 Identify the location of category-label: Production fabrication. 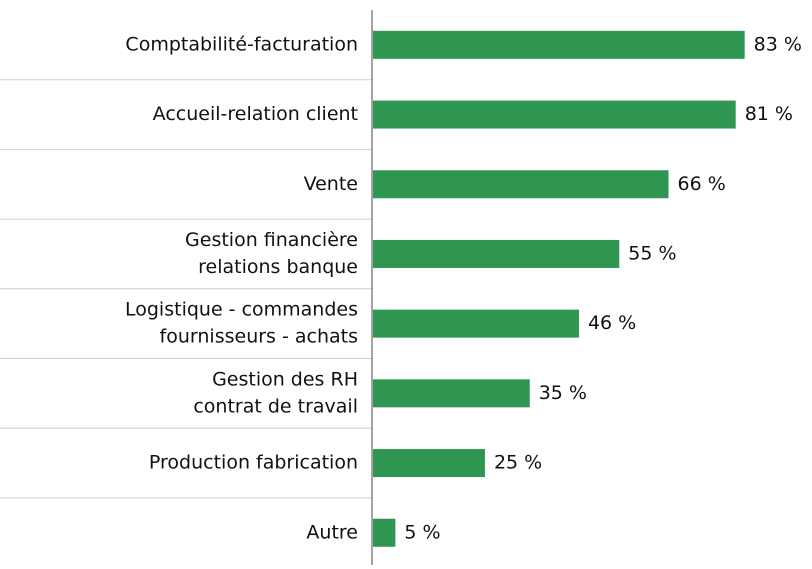
(253, 463).